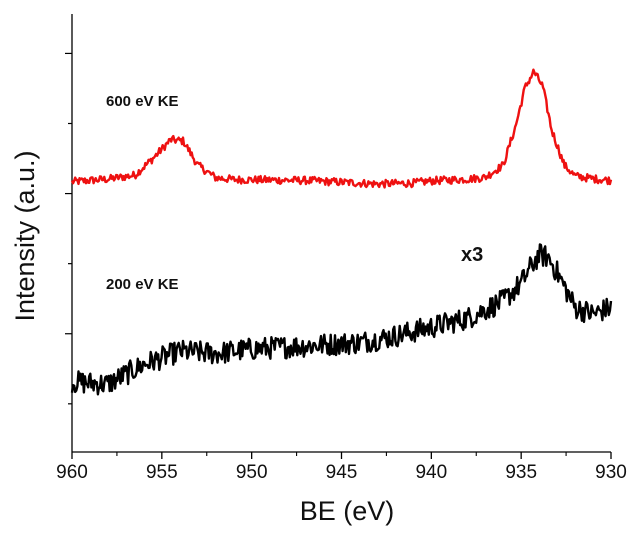 The height and width of the screenshot is (535, 634). I want to click on x-tick-label: 945, so click(342, 472).